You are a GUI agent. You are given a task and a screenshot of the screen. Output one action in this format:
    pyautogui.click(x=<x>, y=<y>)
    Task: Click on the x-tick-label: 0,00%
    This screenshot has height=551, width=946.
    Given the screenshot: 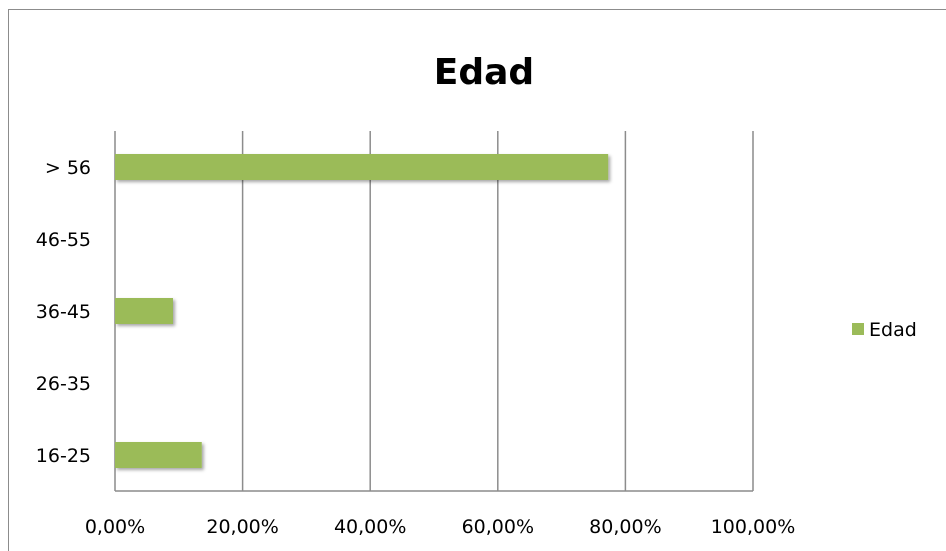 What is the action you would take?
    pyautogui.click(x=115, y=527)
    